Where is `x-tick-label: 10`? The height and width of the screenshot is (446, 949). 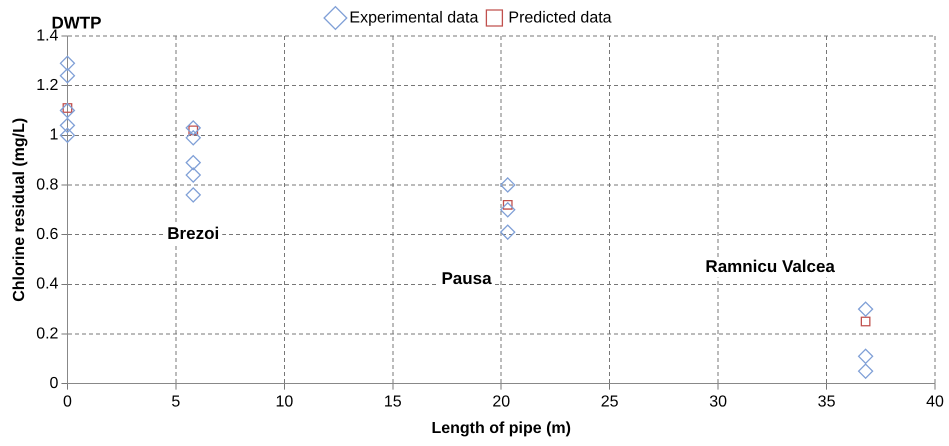
x-tick-label: 10 is located at coordinates (284, 402).